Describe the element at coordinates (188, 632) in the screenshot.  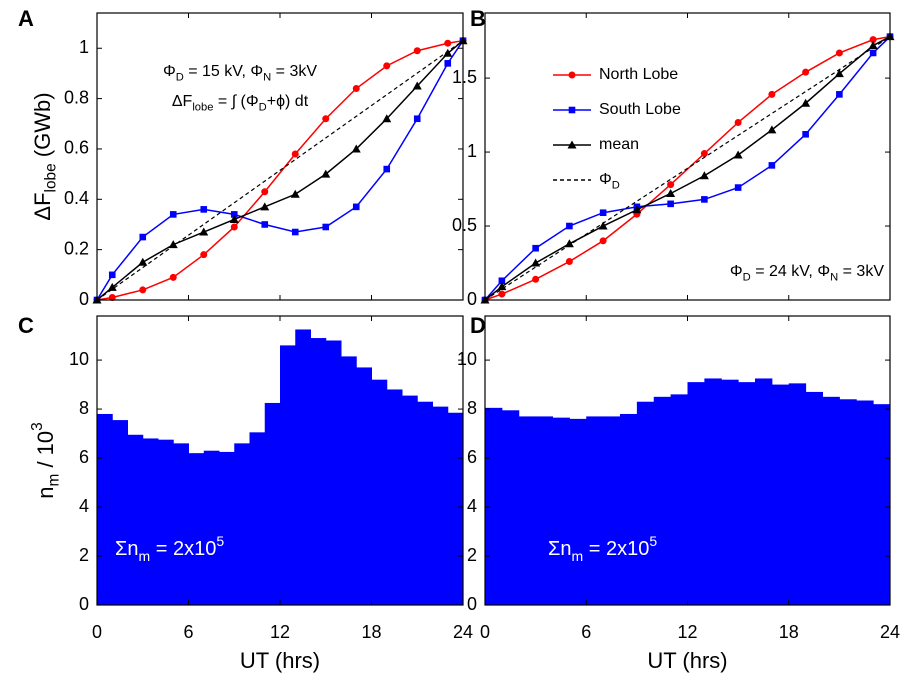
I see `x-tick-label: 6` at that location.